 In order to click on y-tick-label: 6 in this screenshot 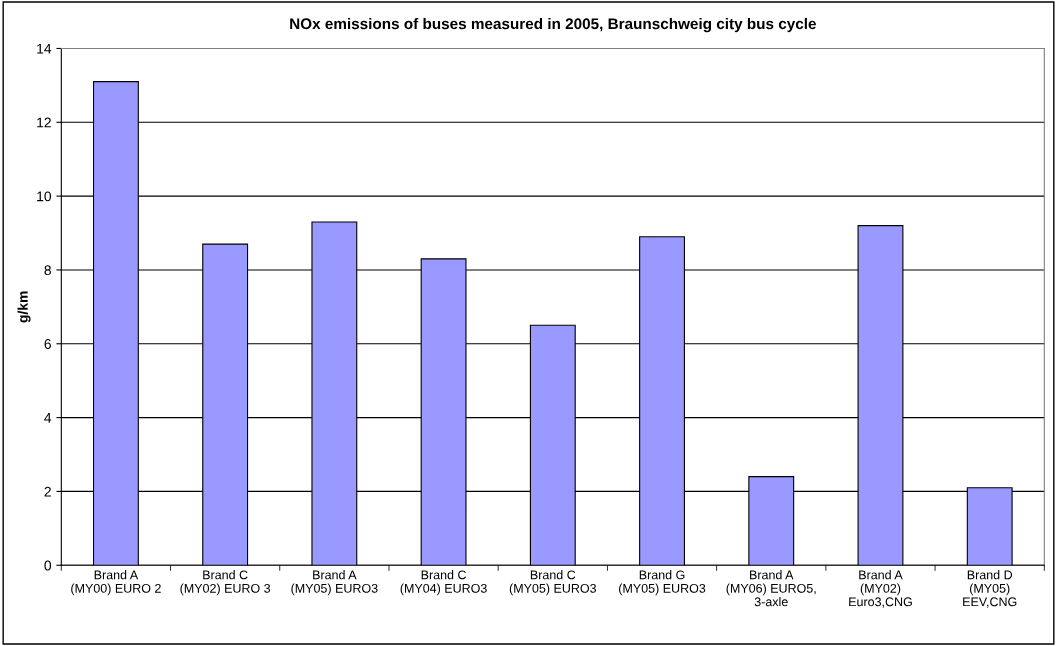, I will do `click(47, 344)`.